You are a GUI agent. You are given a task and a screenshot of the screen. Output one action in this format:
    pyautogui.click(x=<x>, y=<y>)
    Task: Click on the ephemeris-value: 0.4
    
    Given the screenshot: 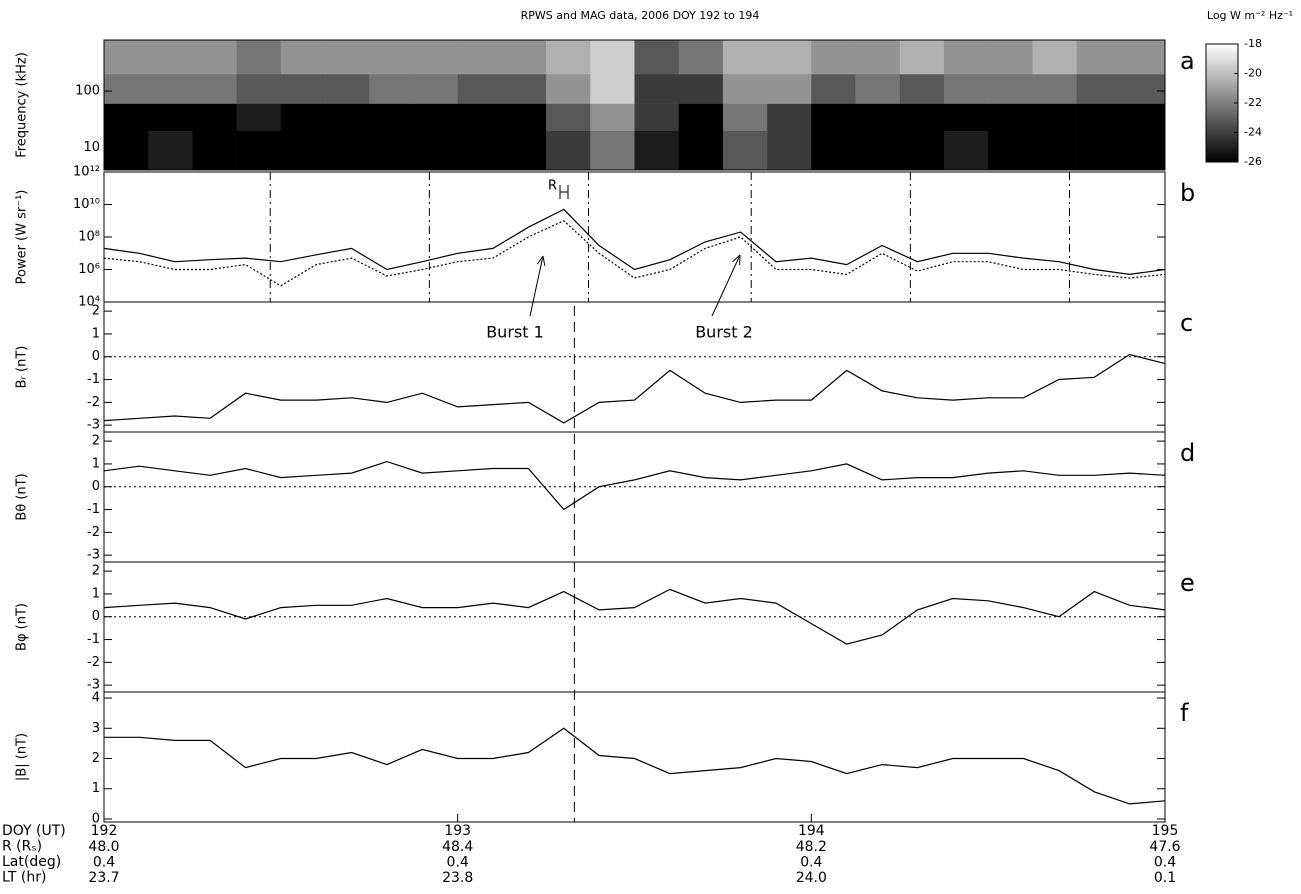 What is the action you would take?
    pyautogui.click(x=1165, y=863)
    